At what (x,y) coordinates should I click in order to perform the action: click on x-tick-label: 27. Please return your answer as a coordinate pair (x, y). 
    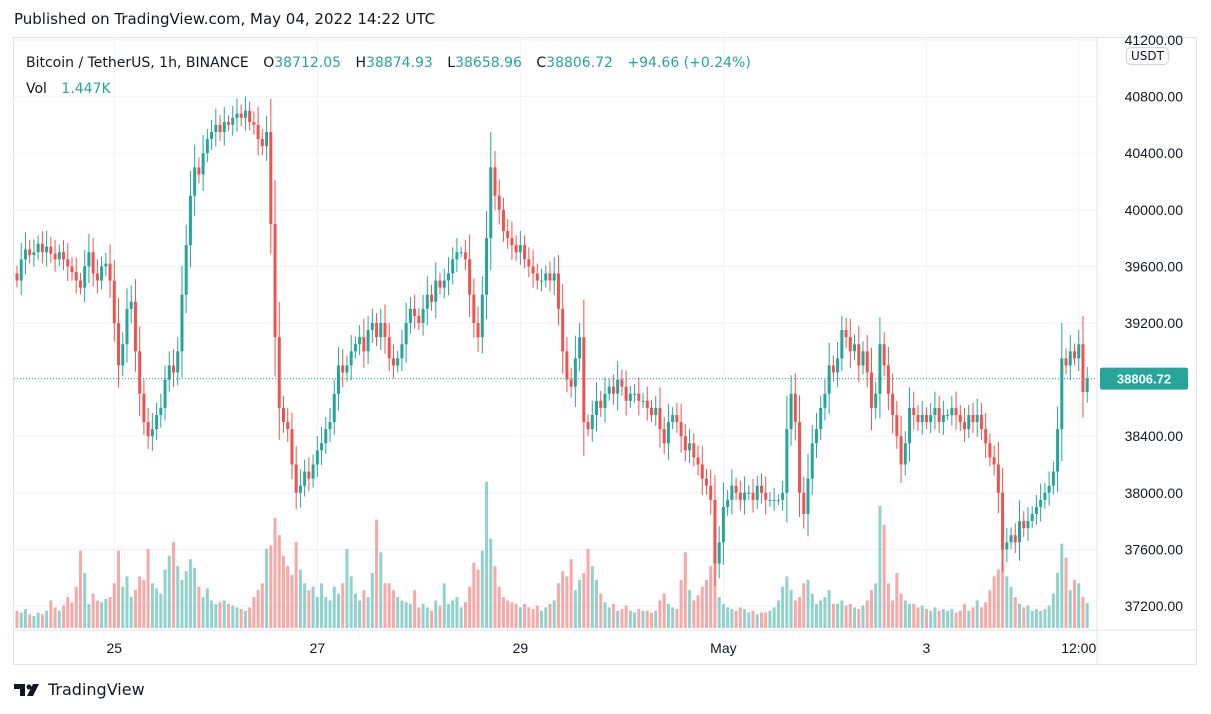
    Looking at the image, I should click on (318, 648).